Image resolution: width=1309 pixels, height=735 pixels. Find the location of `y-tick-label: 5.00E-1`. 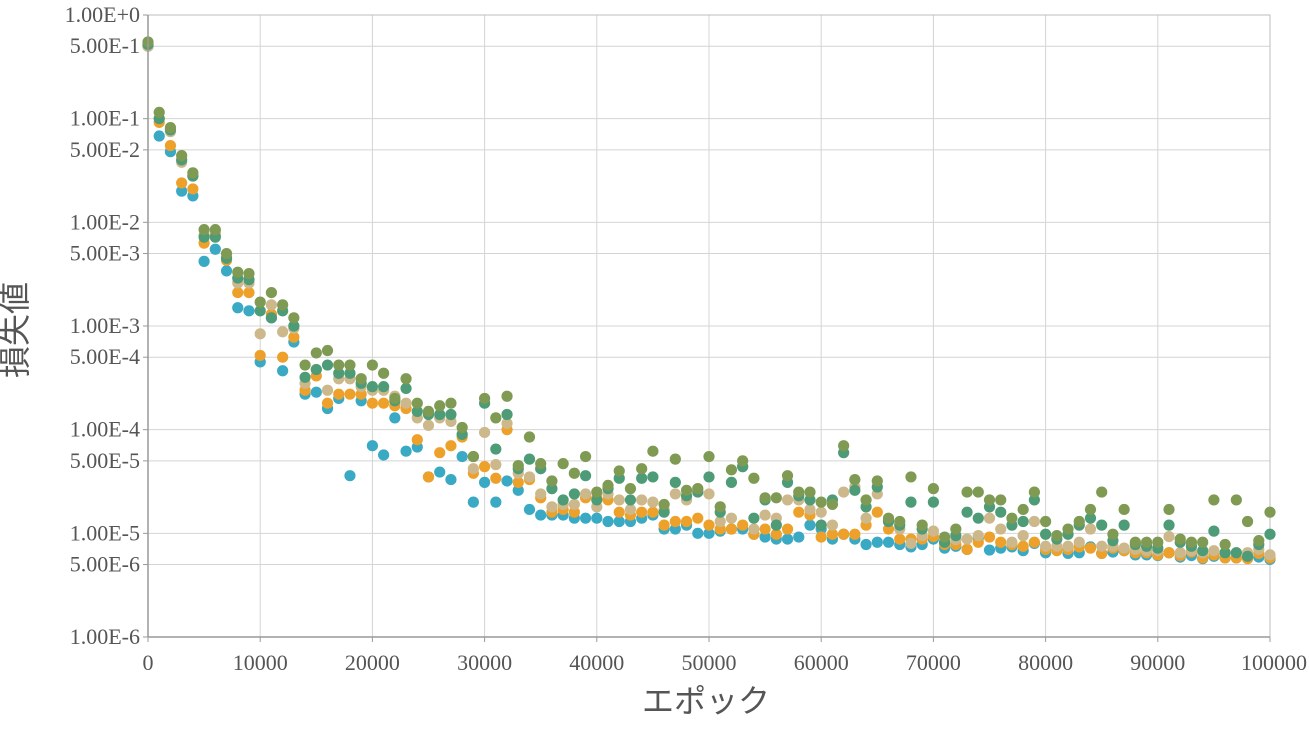

y-tick-label: 5.00E-1 is located at coordinates (105, 45).